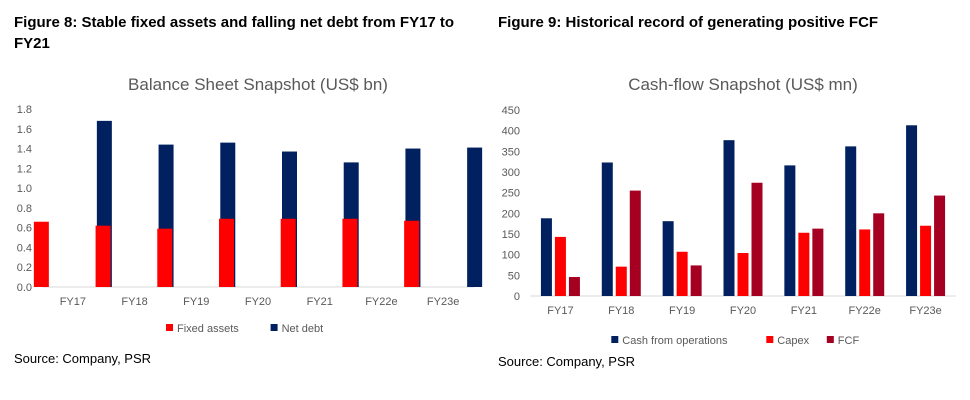 This screenshot has height=400, width=970. Describe the element at coordinates (511, 235) in the screenshot. I see `y-tick-label: 150` at that location.